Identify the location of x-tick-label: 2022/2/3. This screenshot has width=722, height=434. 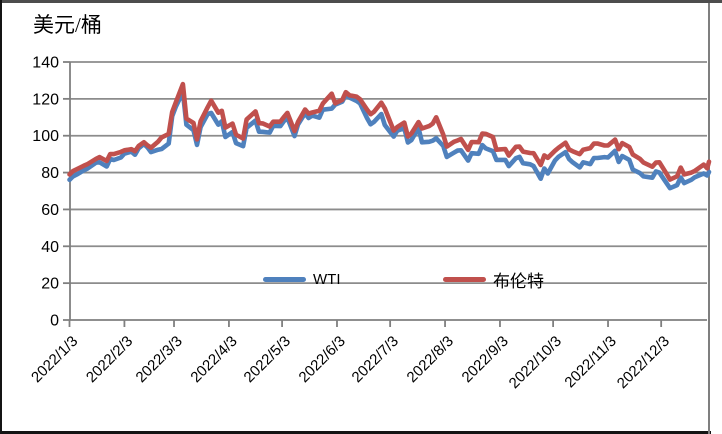
(109, 359).